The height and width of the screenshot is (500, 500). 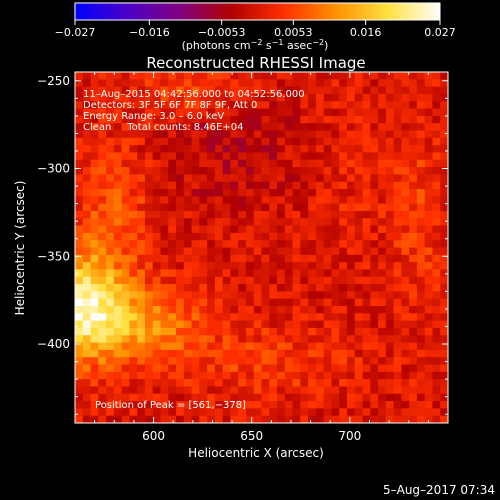 What do you see at coordinates (153, 436) in the screenshot?
I see `x-tick-label: 600` at bounding box center [153, 436].